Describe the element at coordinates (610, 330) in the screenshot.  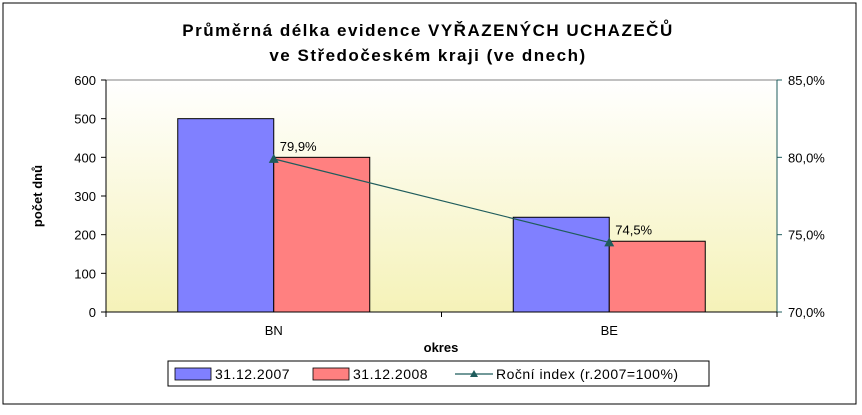
I see `x-tick-label: BE` at that location.